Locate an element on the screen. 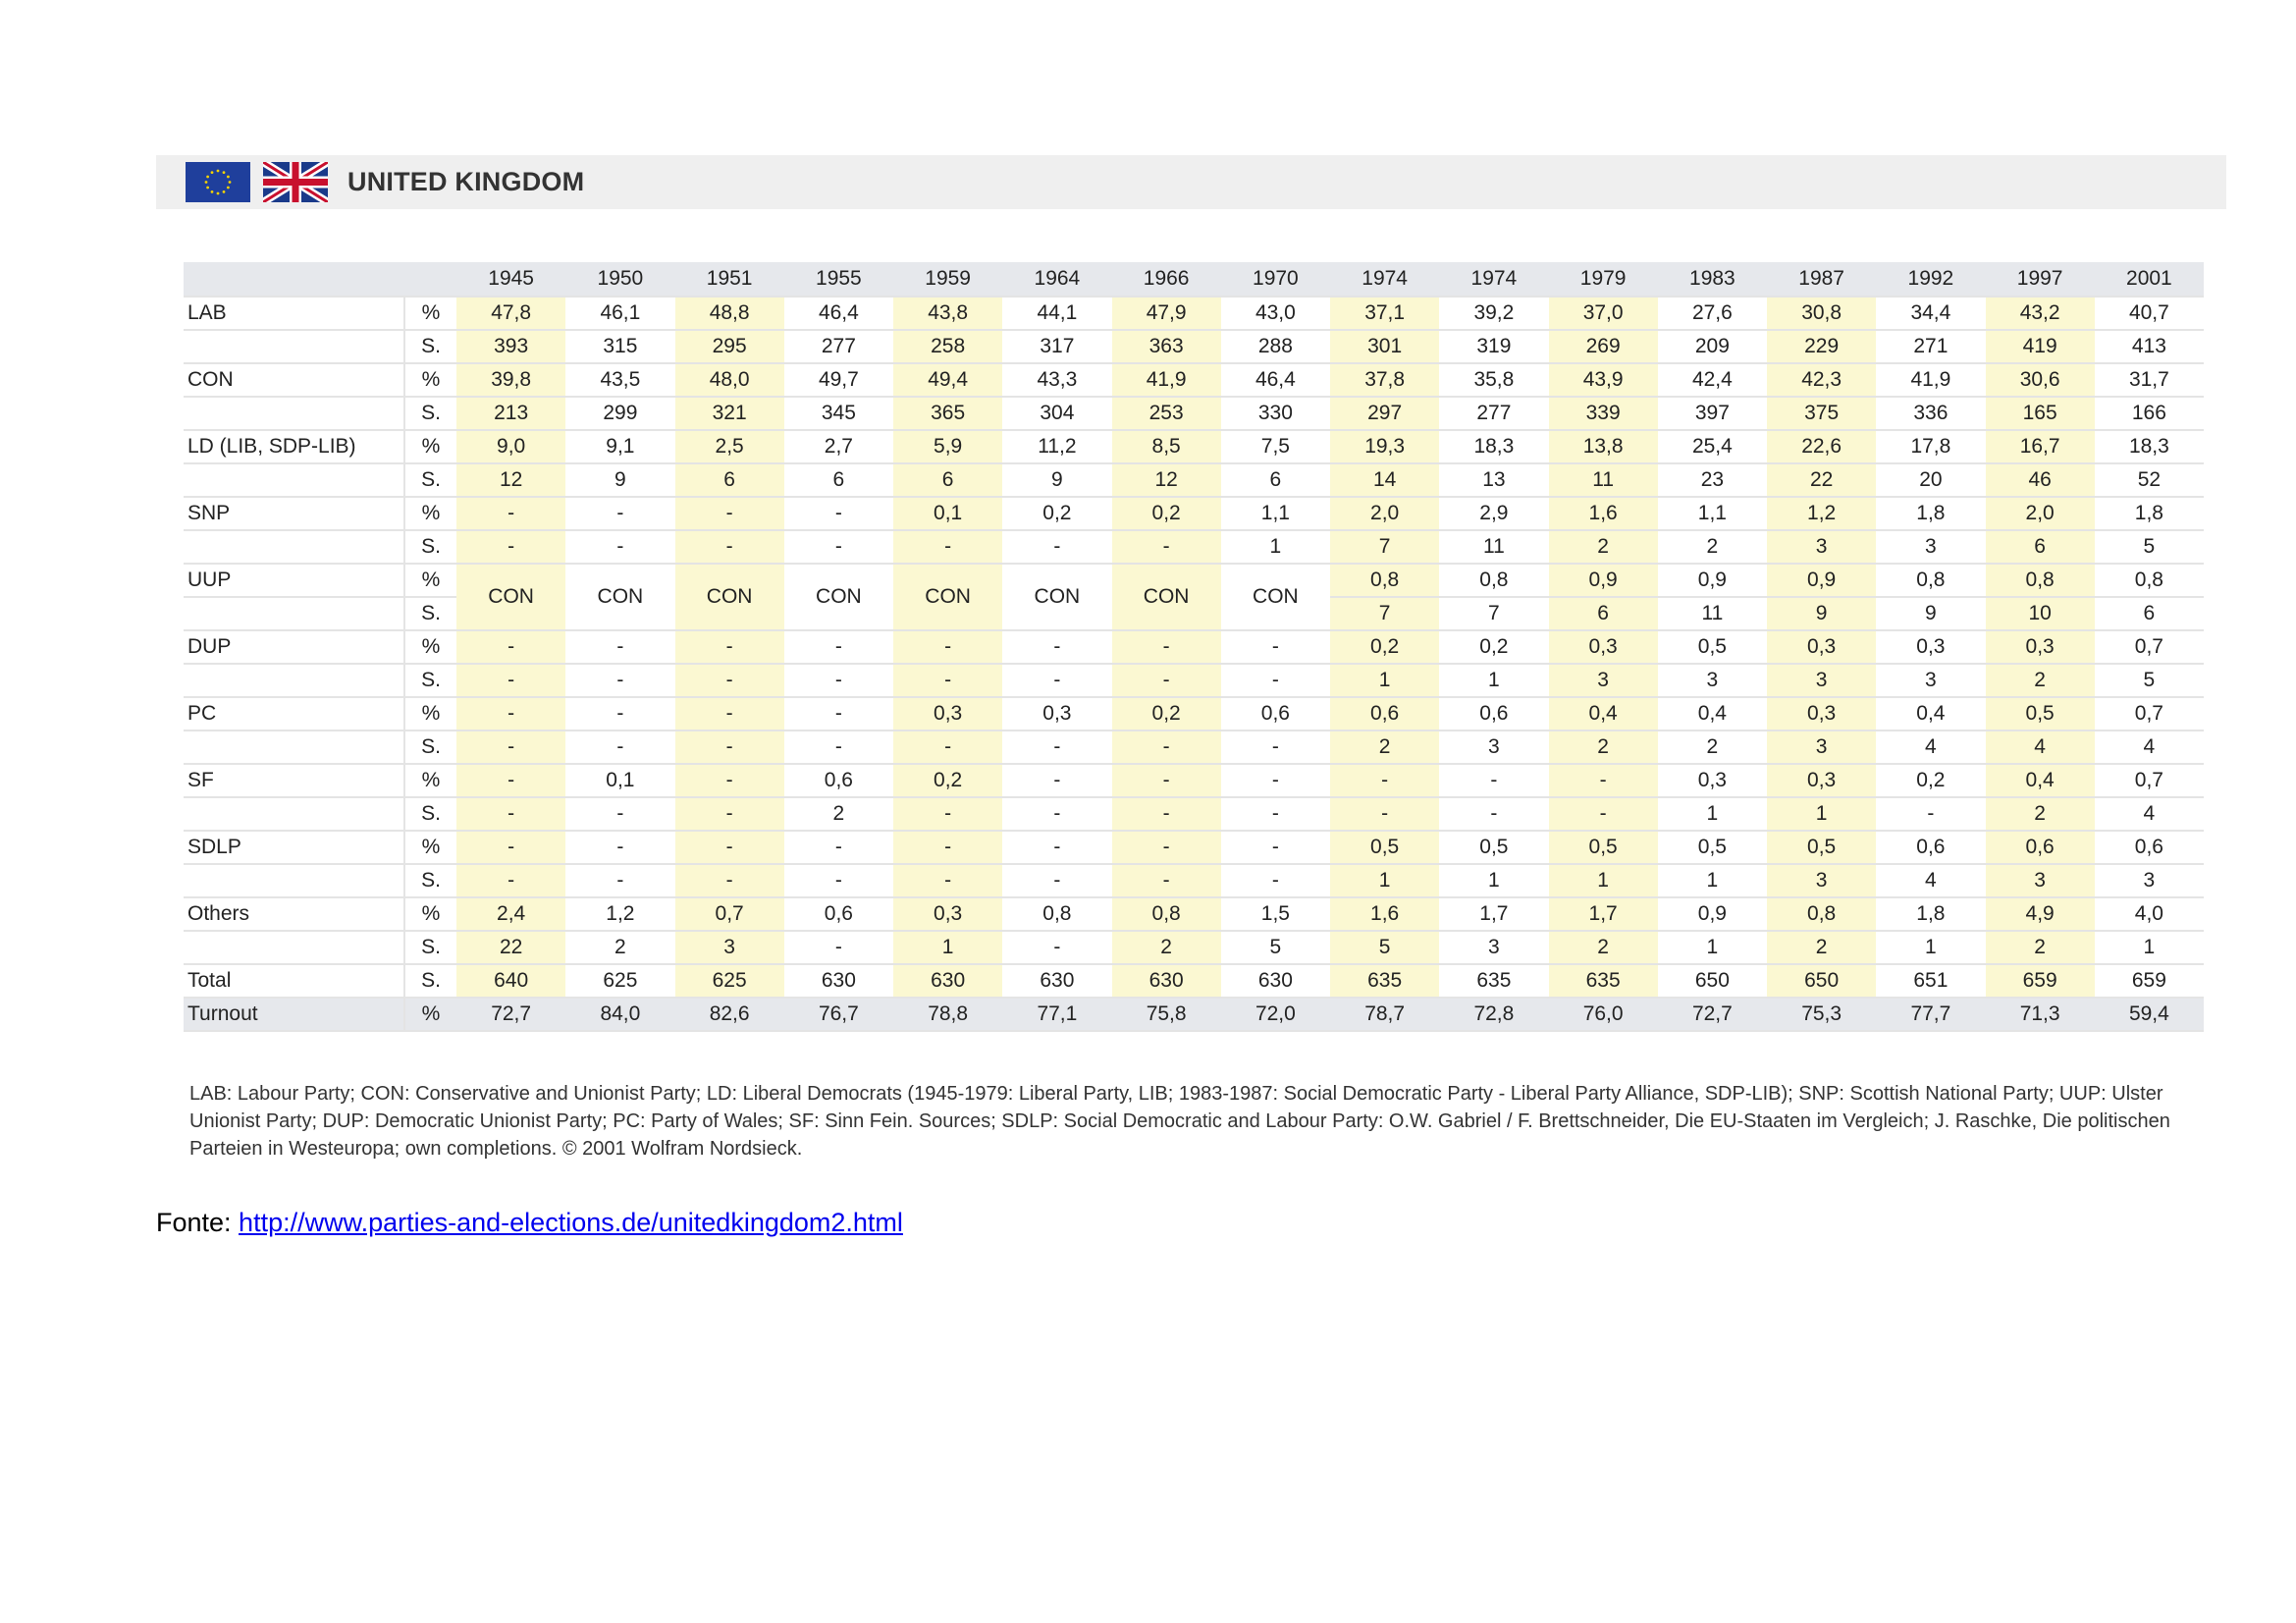  table-row: S. - - - - - - - -1 1 3 3 3 3 2 5 is located at coordinates (1194, 681).